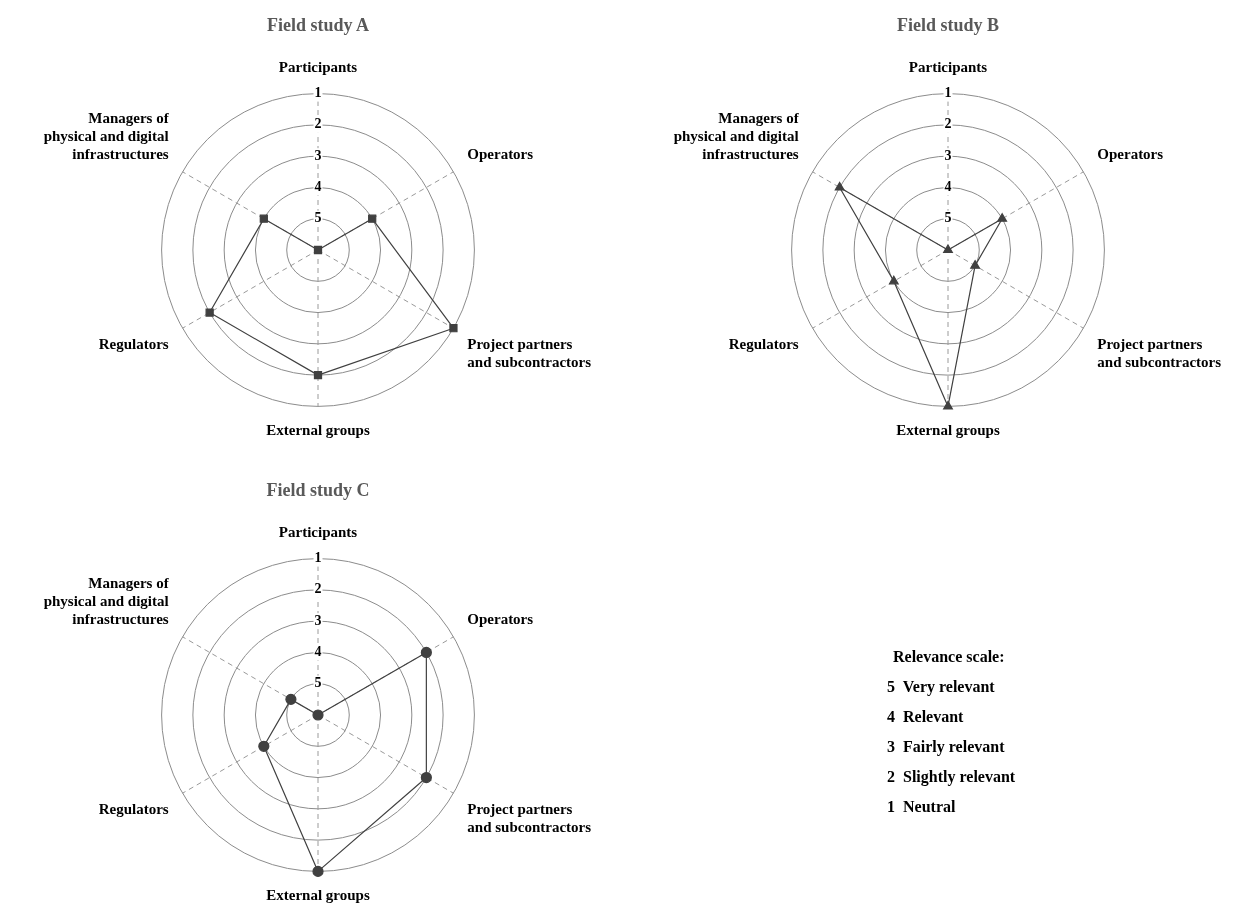  Describe the element at coordinates (941, 687) in the screenshot. I see `text: 5 Very relevant` at that location.